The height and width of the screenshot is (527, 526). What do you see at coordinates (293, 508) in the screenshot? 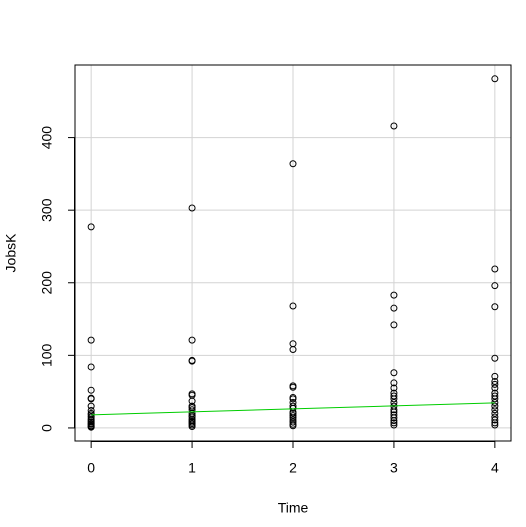
I see `x-axis-label: Time` at bounding box center [293, 508].